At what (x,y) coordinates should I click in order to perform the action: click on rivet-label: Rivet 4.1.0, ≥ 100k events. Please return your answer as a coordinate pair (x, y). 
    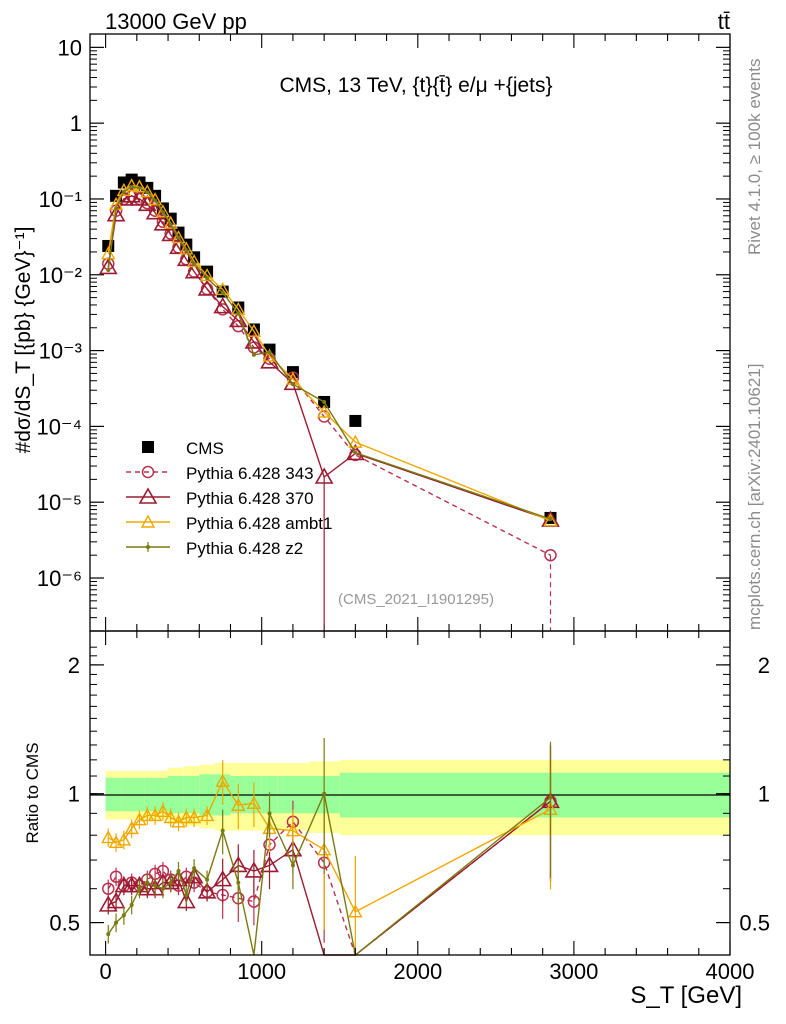
    Looking at the image, I should click on (754, 157).